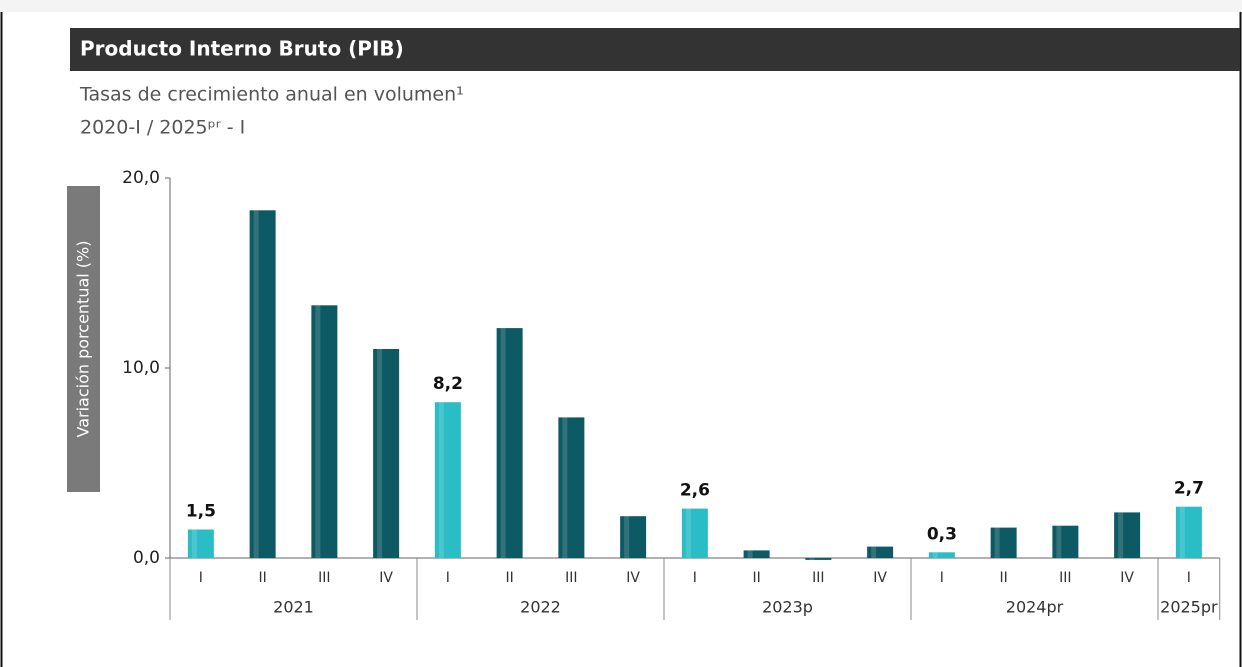 The image size is (1242, 667). I want to click on chart-title: Producto Interno Bruto (PIB), so click(242, 49).